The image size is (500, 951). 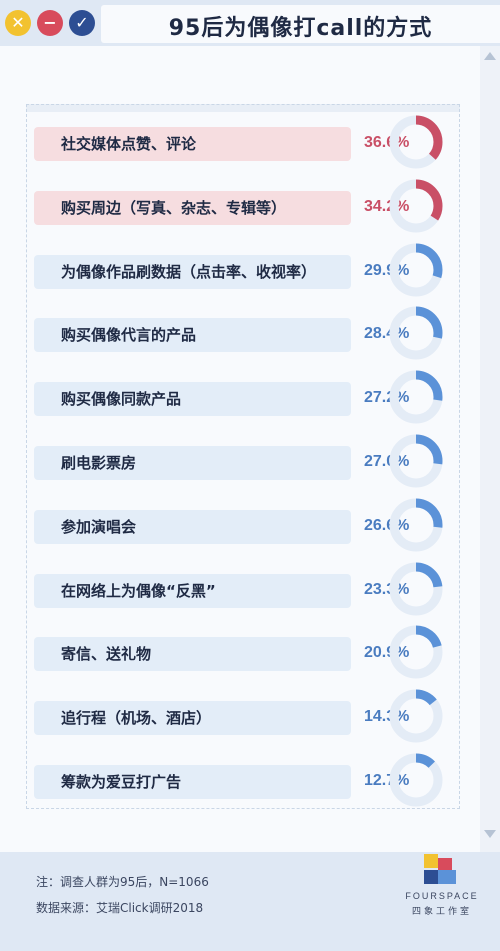 I want to click on chart-row: 参加演唱会 26.6%, so click(x=244, y=525).